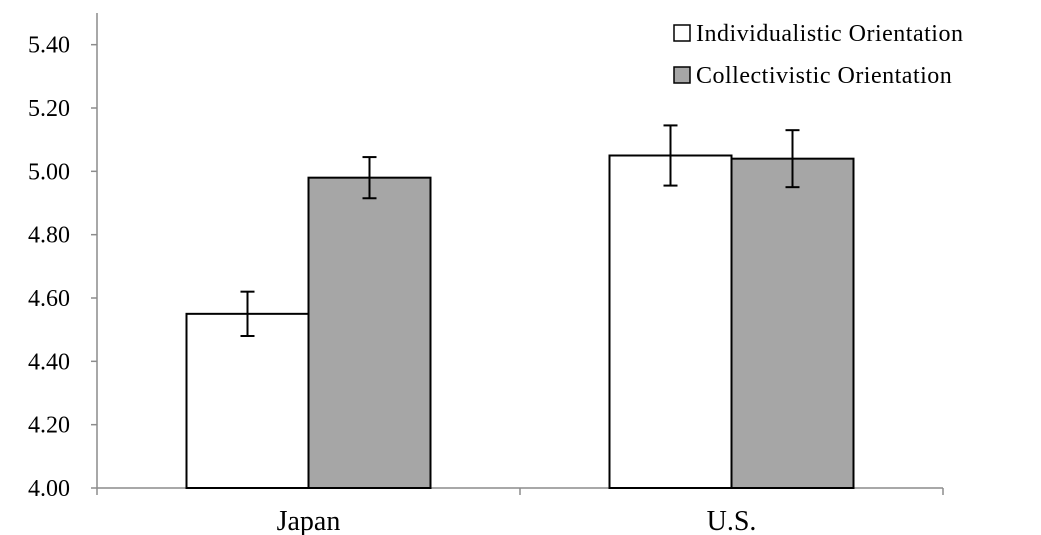 This screenshot has width=1041, height=535. Describe the element at coordinates (49, 46) in the screenshot. I see `y-tick-label: 5.40` at that location.